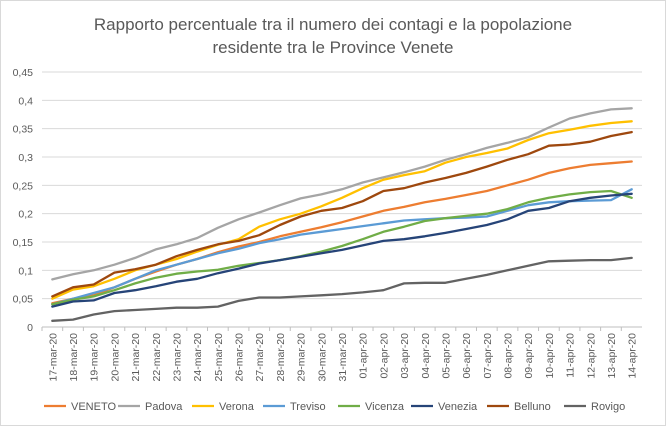  Describe the element at coordinates (302, 357) in the screenshot. I see `x-tick-label: 29-mar-20` at that location.